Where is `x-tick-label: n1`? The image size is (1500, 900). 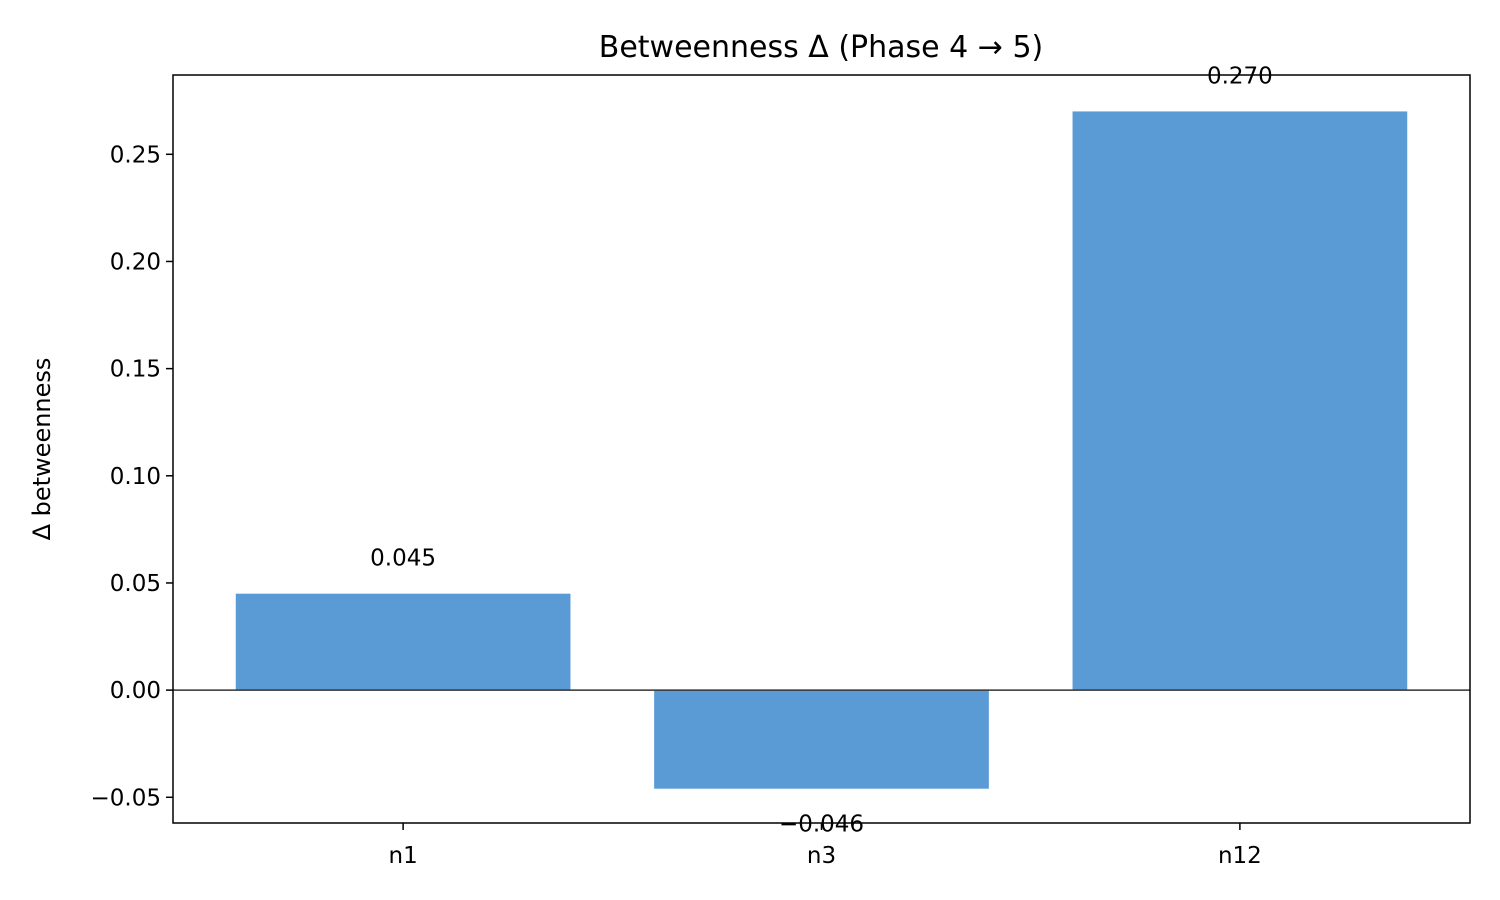
x-tick-label: n1 is located at coordinates (403, 856).